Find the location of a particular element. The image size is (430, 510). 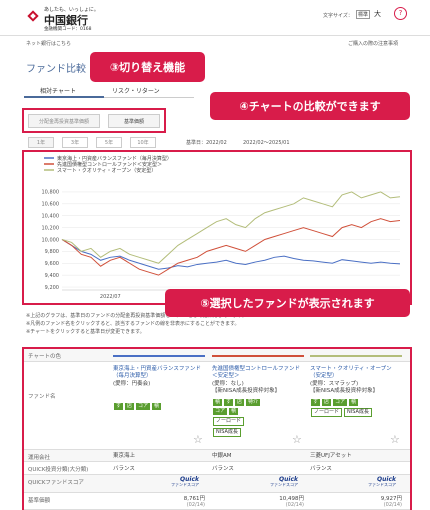

logo-icon is located at coordinates (33, 16).